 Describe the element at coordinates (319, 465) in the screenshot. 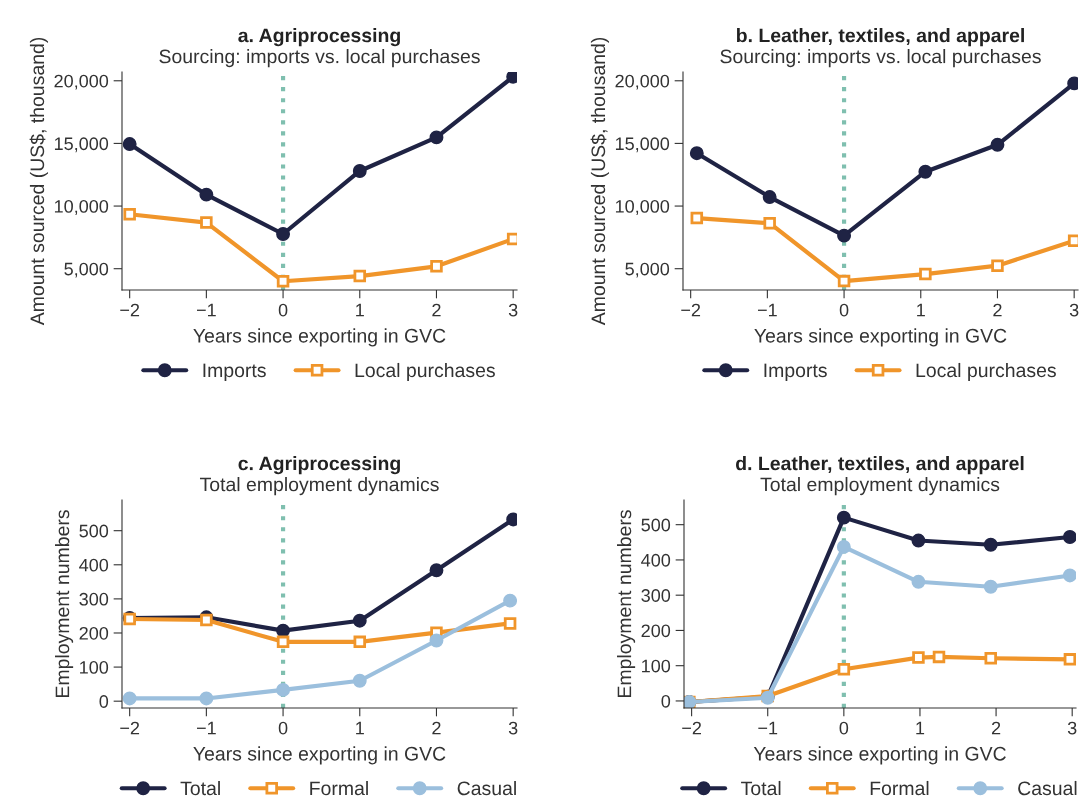

I see `chart-title: c. Agriprocessing` at that location.